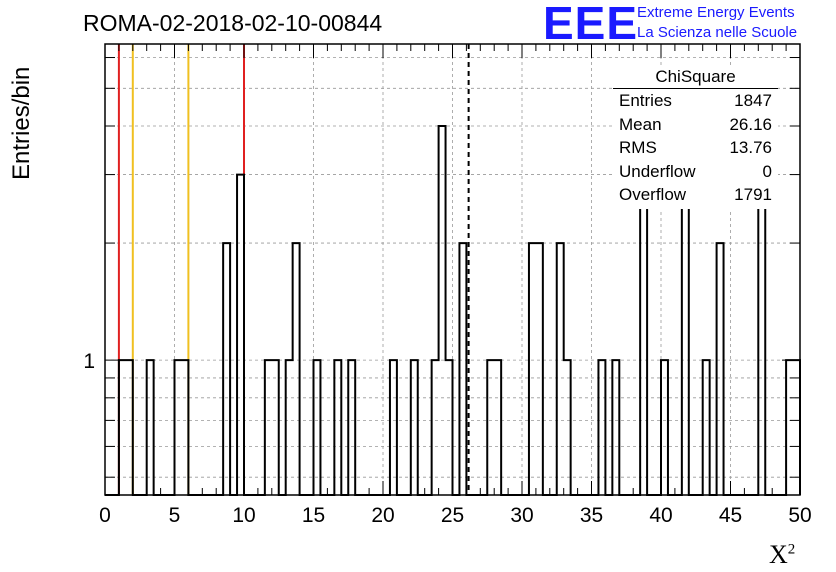  Describe the element at coordinates (591, 24) in the screenshot. I see `eee-logo: EEE` at that location.